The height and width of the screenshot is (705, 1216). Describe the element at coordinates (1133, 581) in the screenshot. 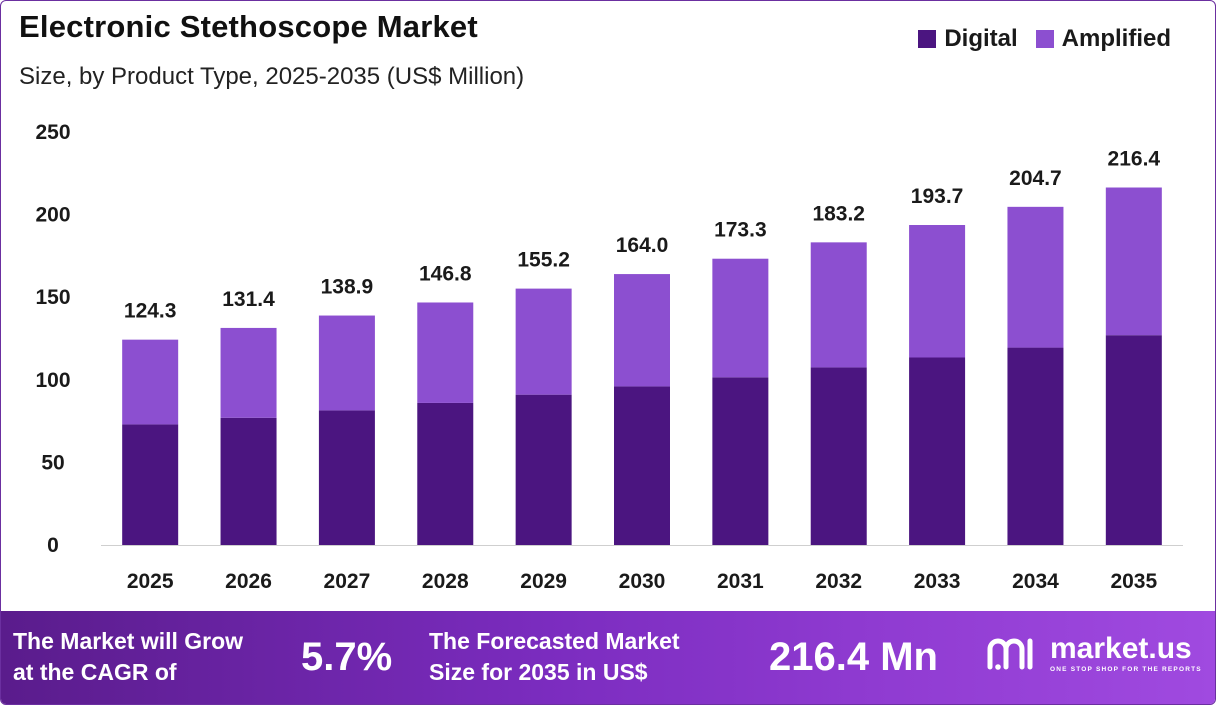

I see `x-tick-label: 2035` at that location.